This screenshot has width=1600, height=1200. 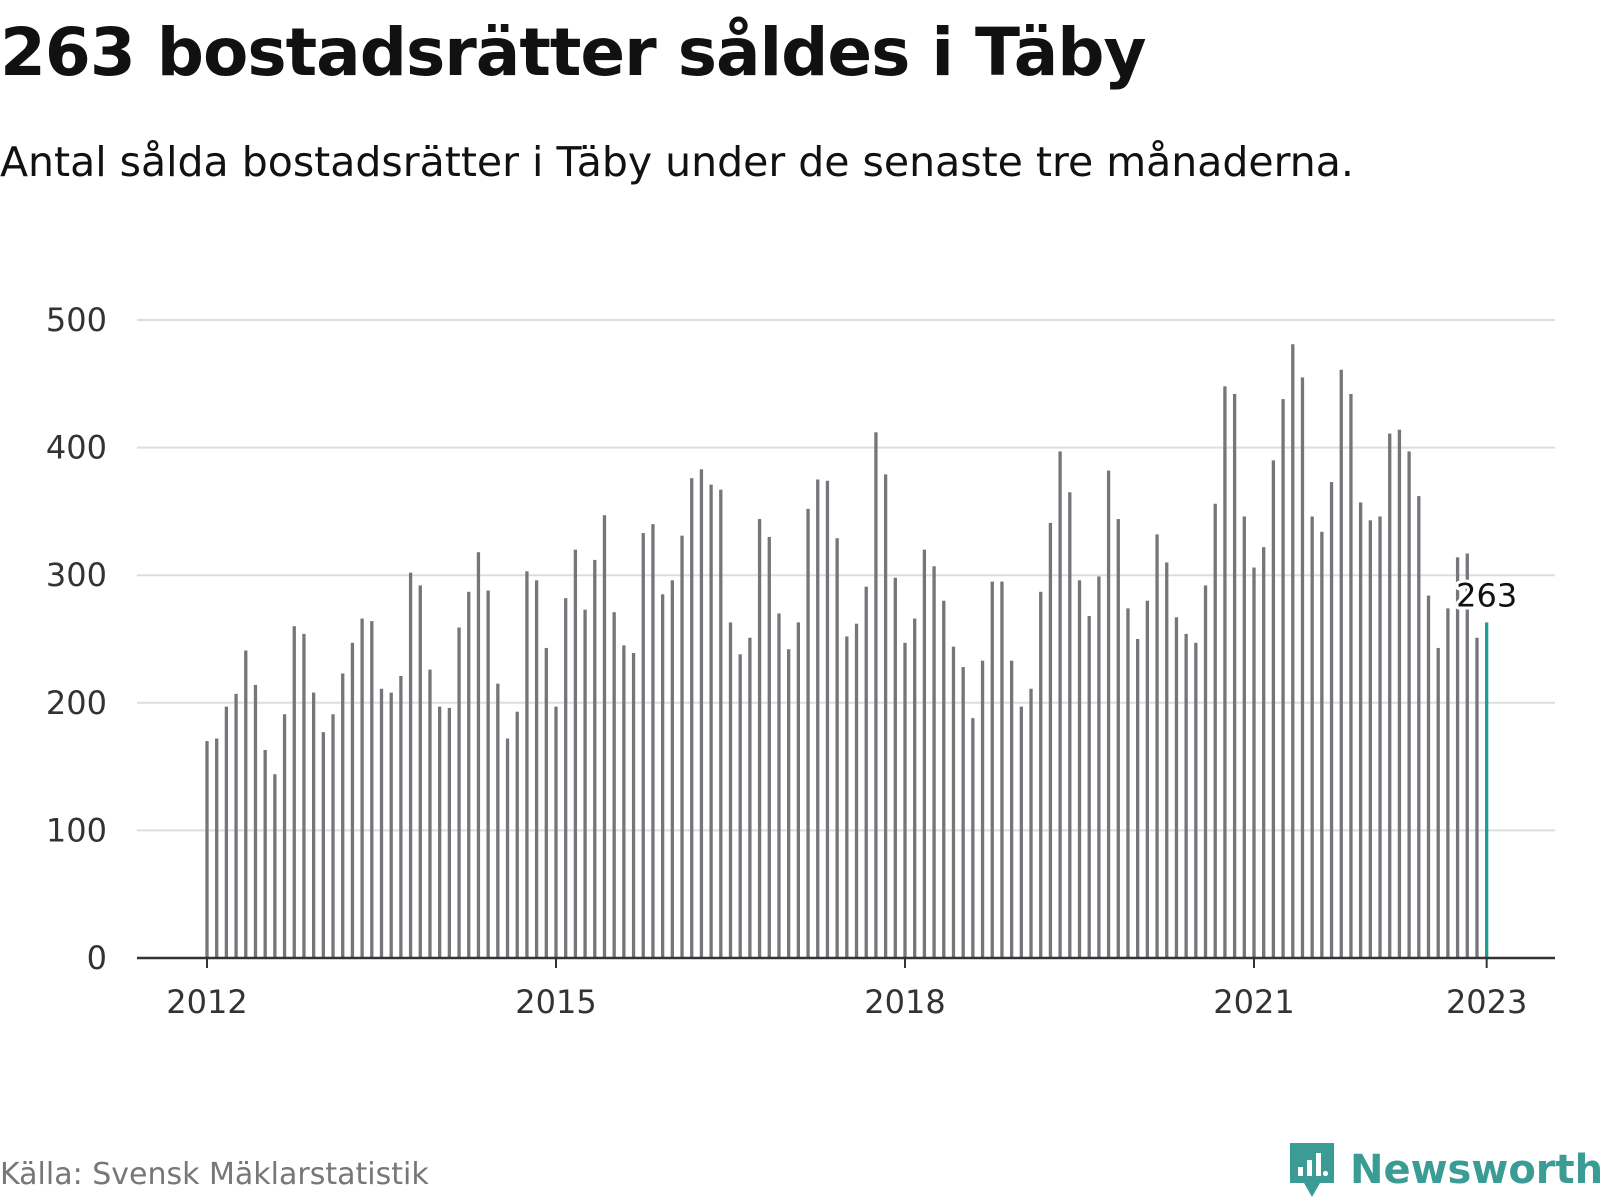 I want to click on y-tick-label: 500, so click(x=76, y=320).